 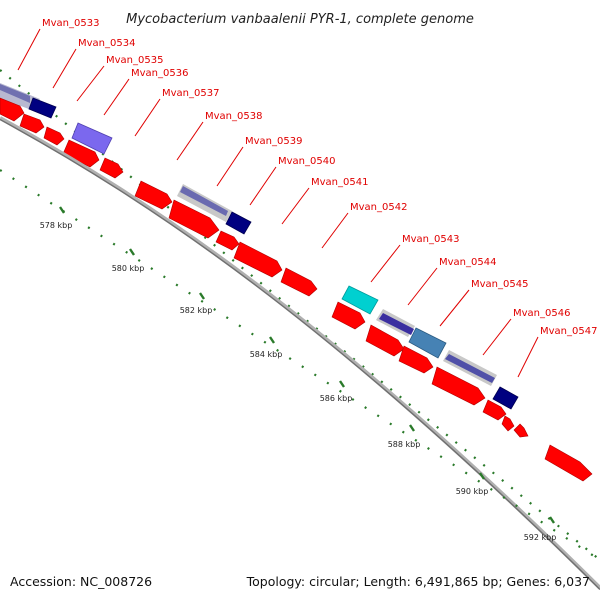 I want to click on gene-label: Mvan_0537, so click(x=190, y=93).